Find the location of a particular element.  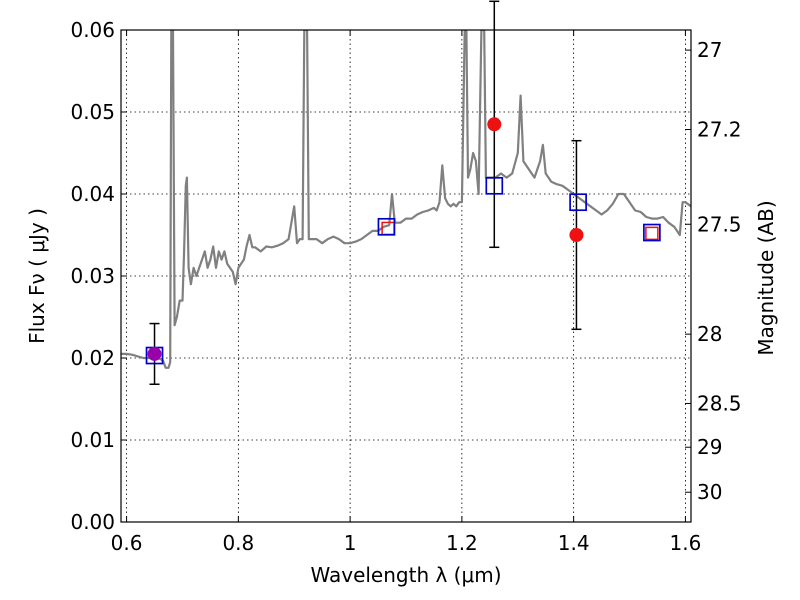

mag-tick-label: 28.5 is located at coordinates (719, 403).